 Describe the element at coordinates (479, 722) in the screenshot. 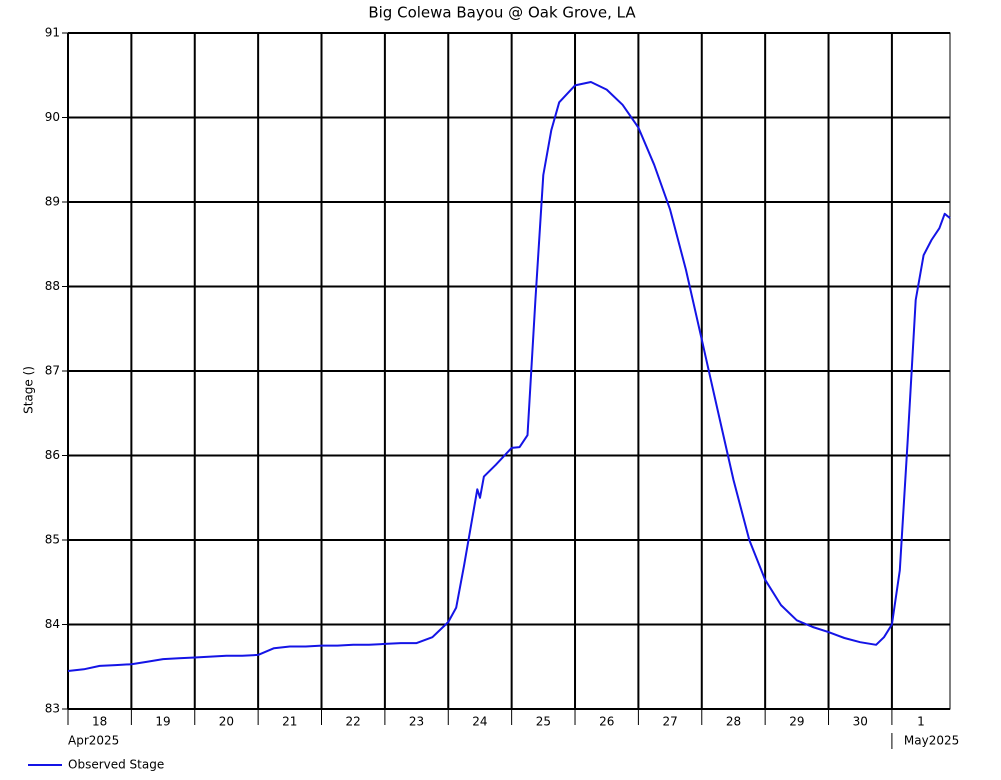

I see `x-tick-label: 24` at that location.